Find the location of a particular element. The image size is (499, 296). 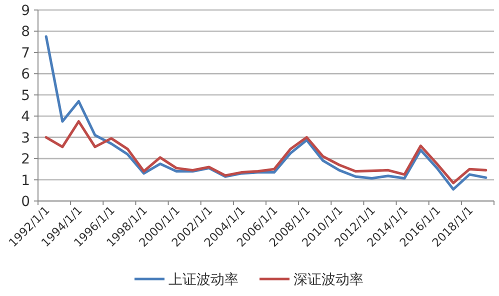

legend-label: 深证波动率 is located at coordinates (329, 280).